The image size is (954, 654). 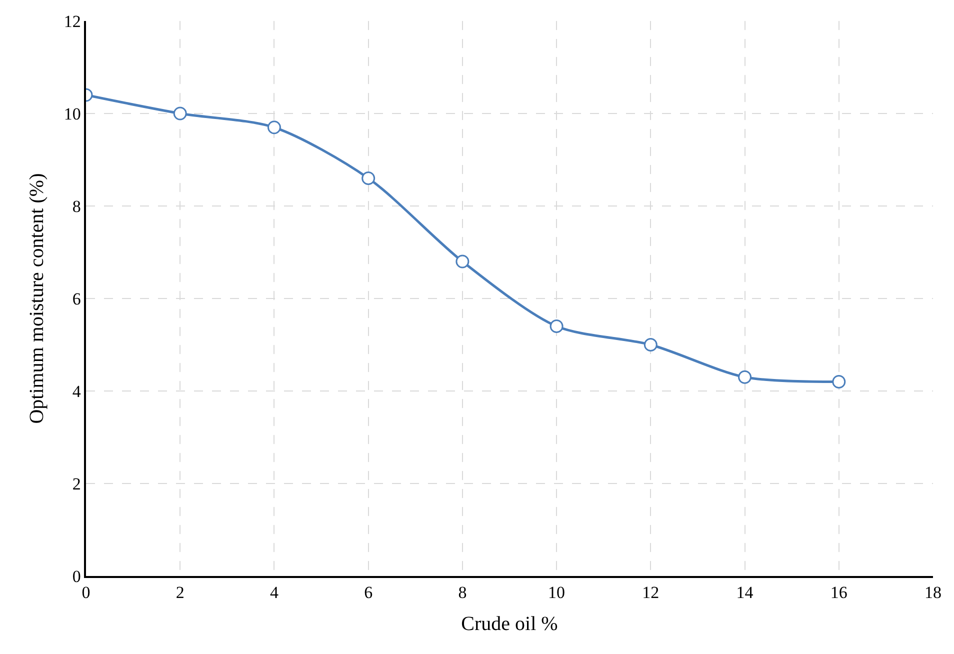 I want to click on y-tick-label: 0, so click(x=76, y=576).